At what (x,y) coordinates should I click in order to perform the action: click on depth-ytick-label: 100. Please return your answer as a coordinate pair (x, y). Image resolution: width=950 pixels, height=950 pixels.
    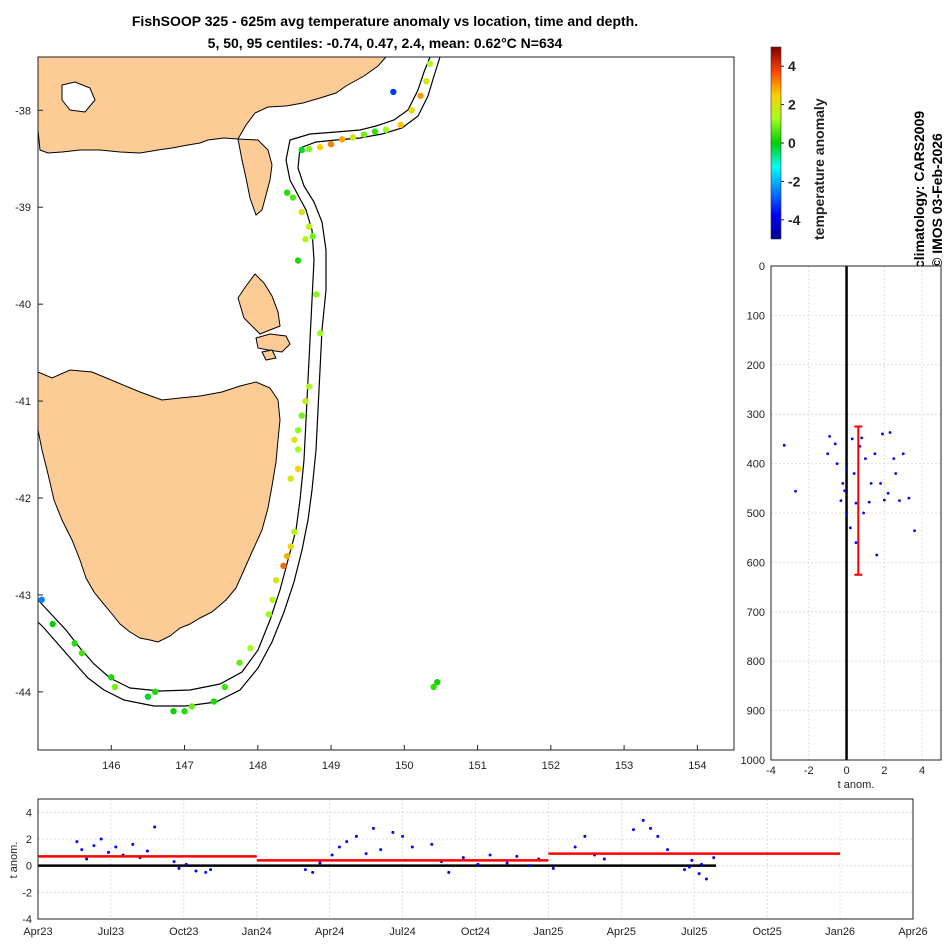
    Looking at the image, I should click on (756, 316).